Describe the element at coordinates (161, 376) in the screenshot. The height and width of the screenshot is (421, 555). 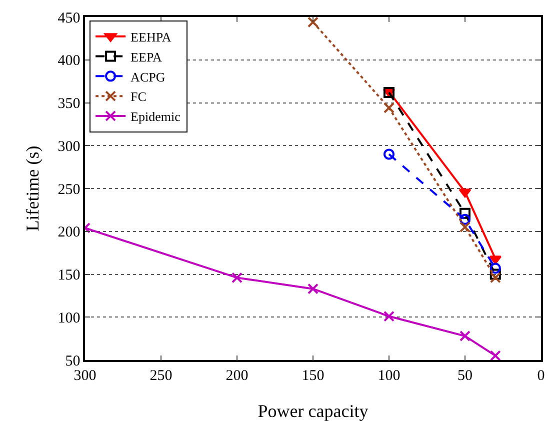
I see `x-tick-label: 250` at that location.